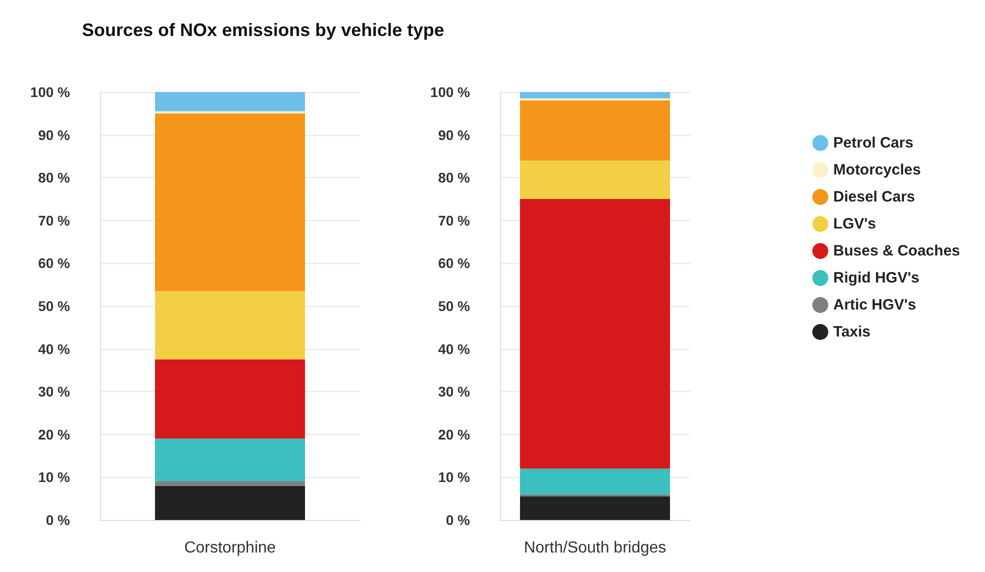 The image size is (985, 572). What do you see at coordinates (877, 170) in the screenshot?
I see `legend-label: Motorcycles` at bounding box center [877, 170].